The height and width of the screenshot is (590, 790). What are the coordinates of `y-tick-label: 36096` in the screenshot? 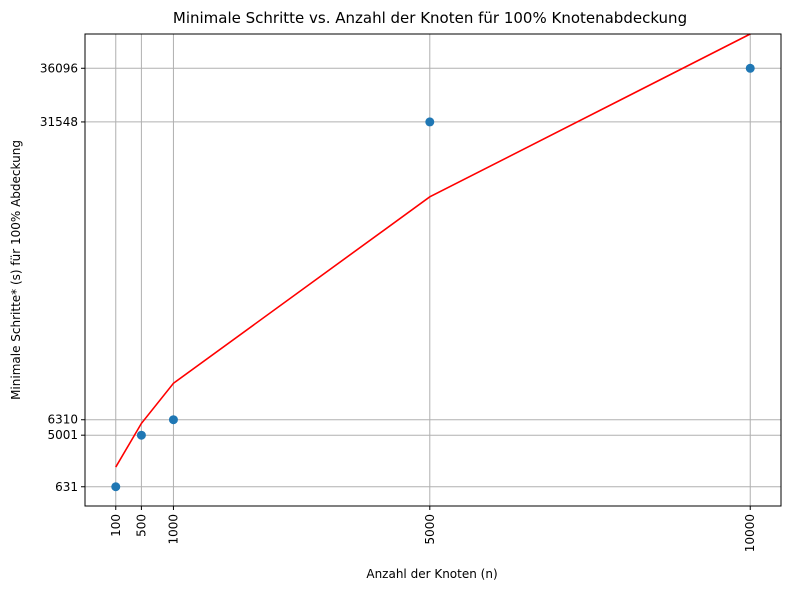 It's located at (59, 68).